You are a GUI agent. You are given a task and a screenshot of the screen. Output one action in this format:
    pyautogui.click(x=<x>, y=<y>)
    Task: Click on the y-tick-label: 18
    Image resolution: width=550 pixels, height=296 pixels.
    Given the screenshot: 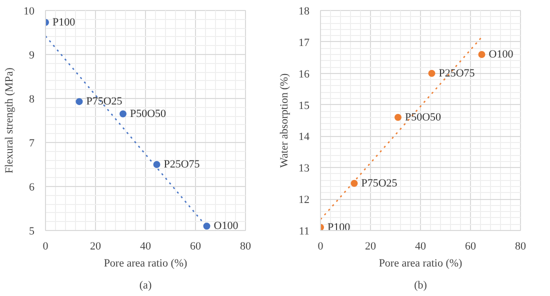 What is the action you would take?
    pyautogui.click(x=304, y=12)
    